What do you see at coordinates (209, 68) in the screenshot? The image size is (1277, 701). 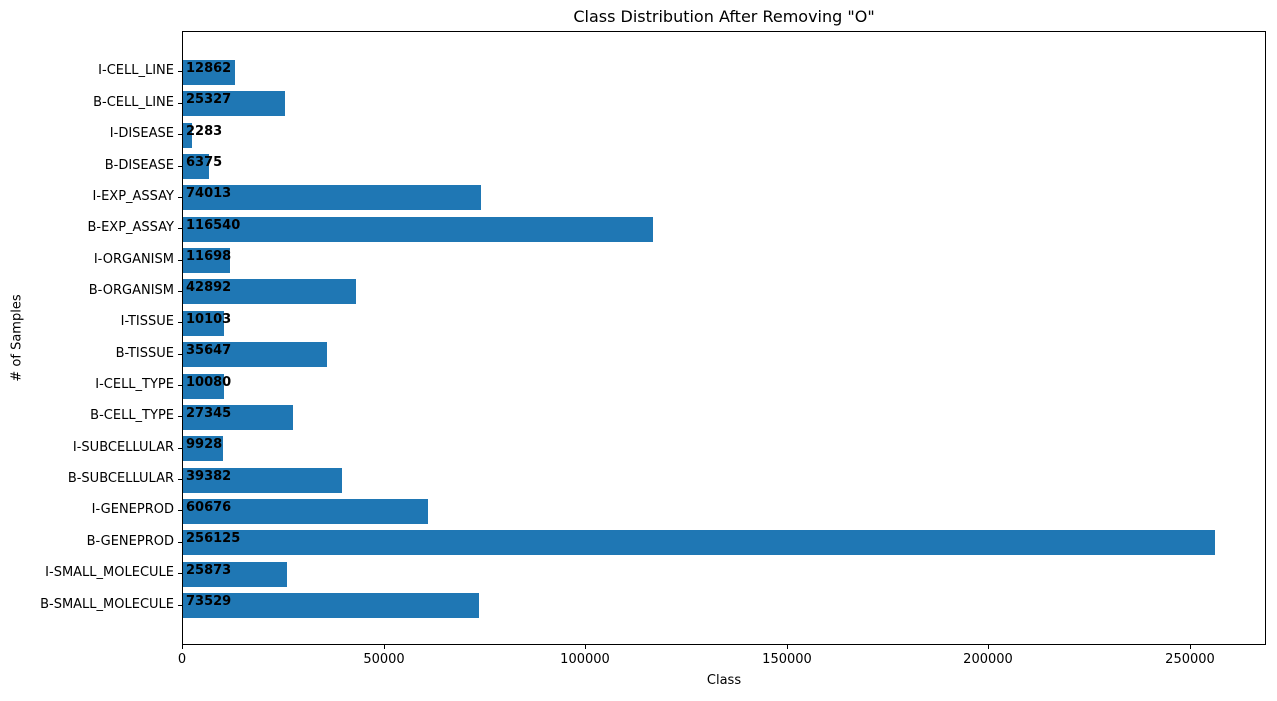 I see `bar-value-label: 12862` at bounding box center [209, 68].